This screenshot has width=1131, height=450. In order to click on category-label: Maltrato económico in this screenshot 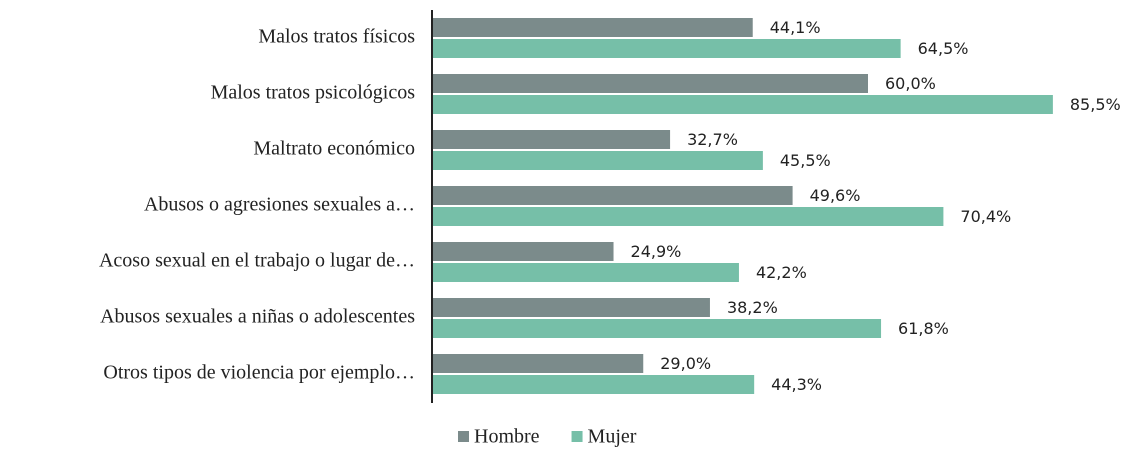, I will do `click(334, 149)`.